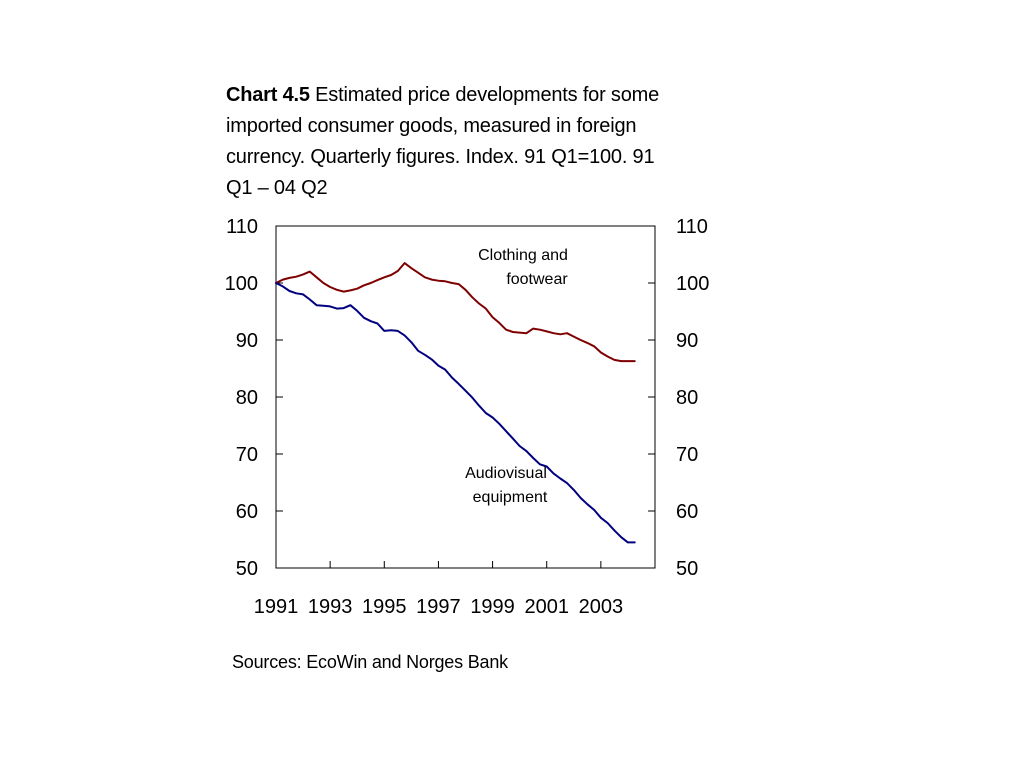 The height and width of the screenshot is (768, 1024). What do you see at coordinates (546, 607) in the screenshot?
I see `x-tick-label: 2001` at bounding box center [546, 607].